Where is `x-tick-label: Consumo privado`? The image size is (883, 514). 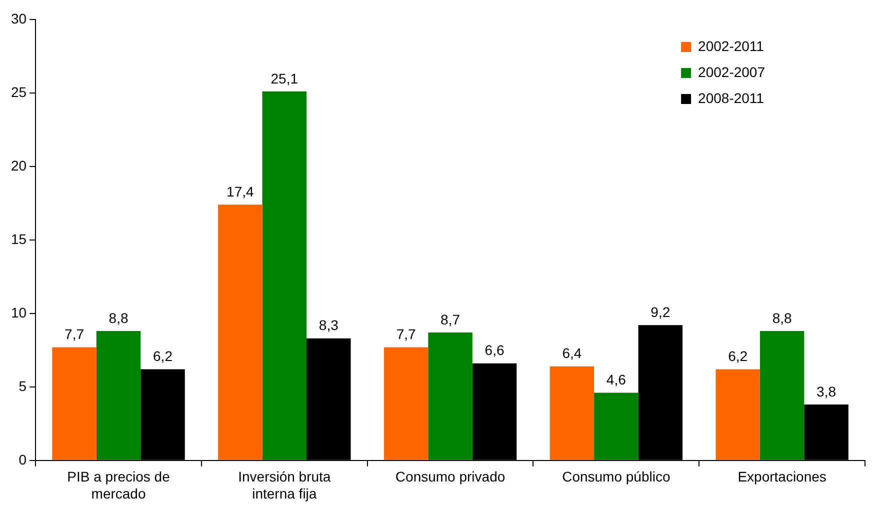 x-tick-label: Consumo privado is located at coordinates (450, 476).